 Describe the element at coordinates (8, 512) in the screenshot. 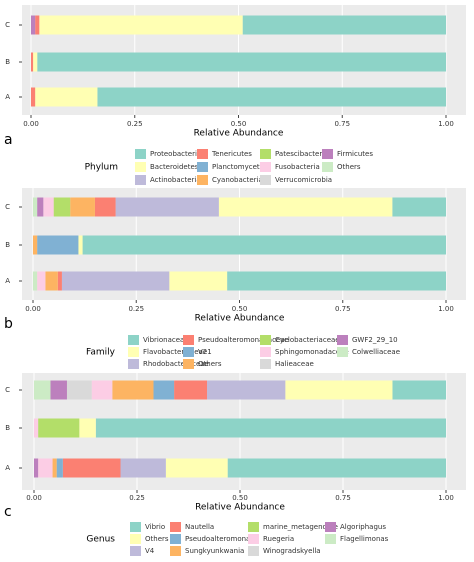

I see `panel-label: c` at that location.